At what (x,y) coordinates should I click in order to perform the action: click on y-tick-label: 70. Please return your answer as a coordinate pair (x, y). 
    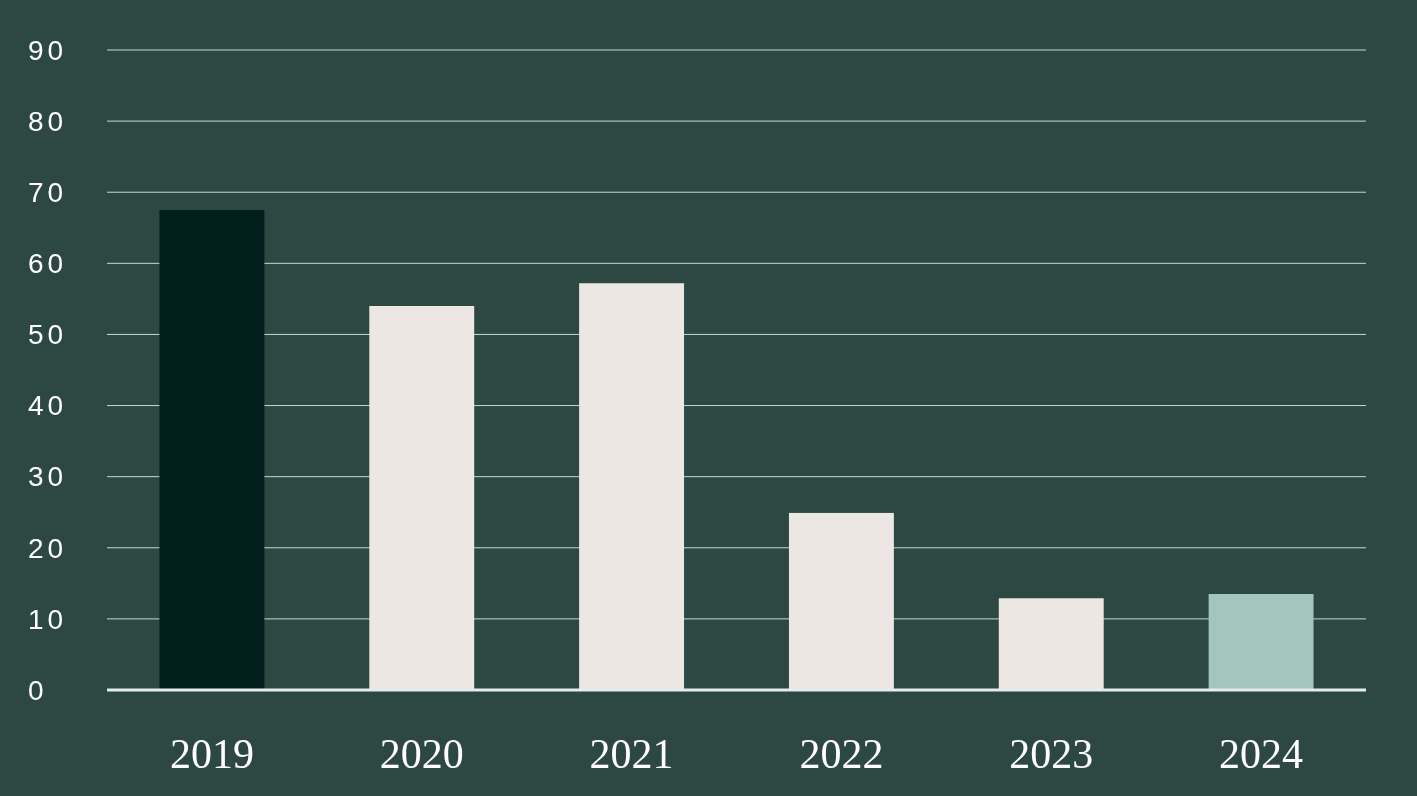
    Looking at the image, I should click on (48, 193).